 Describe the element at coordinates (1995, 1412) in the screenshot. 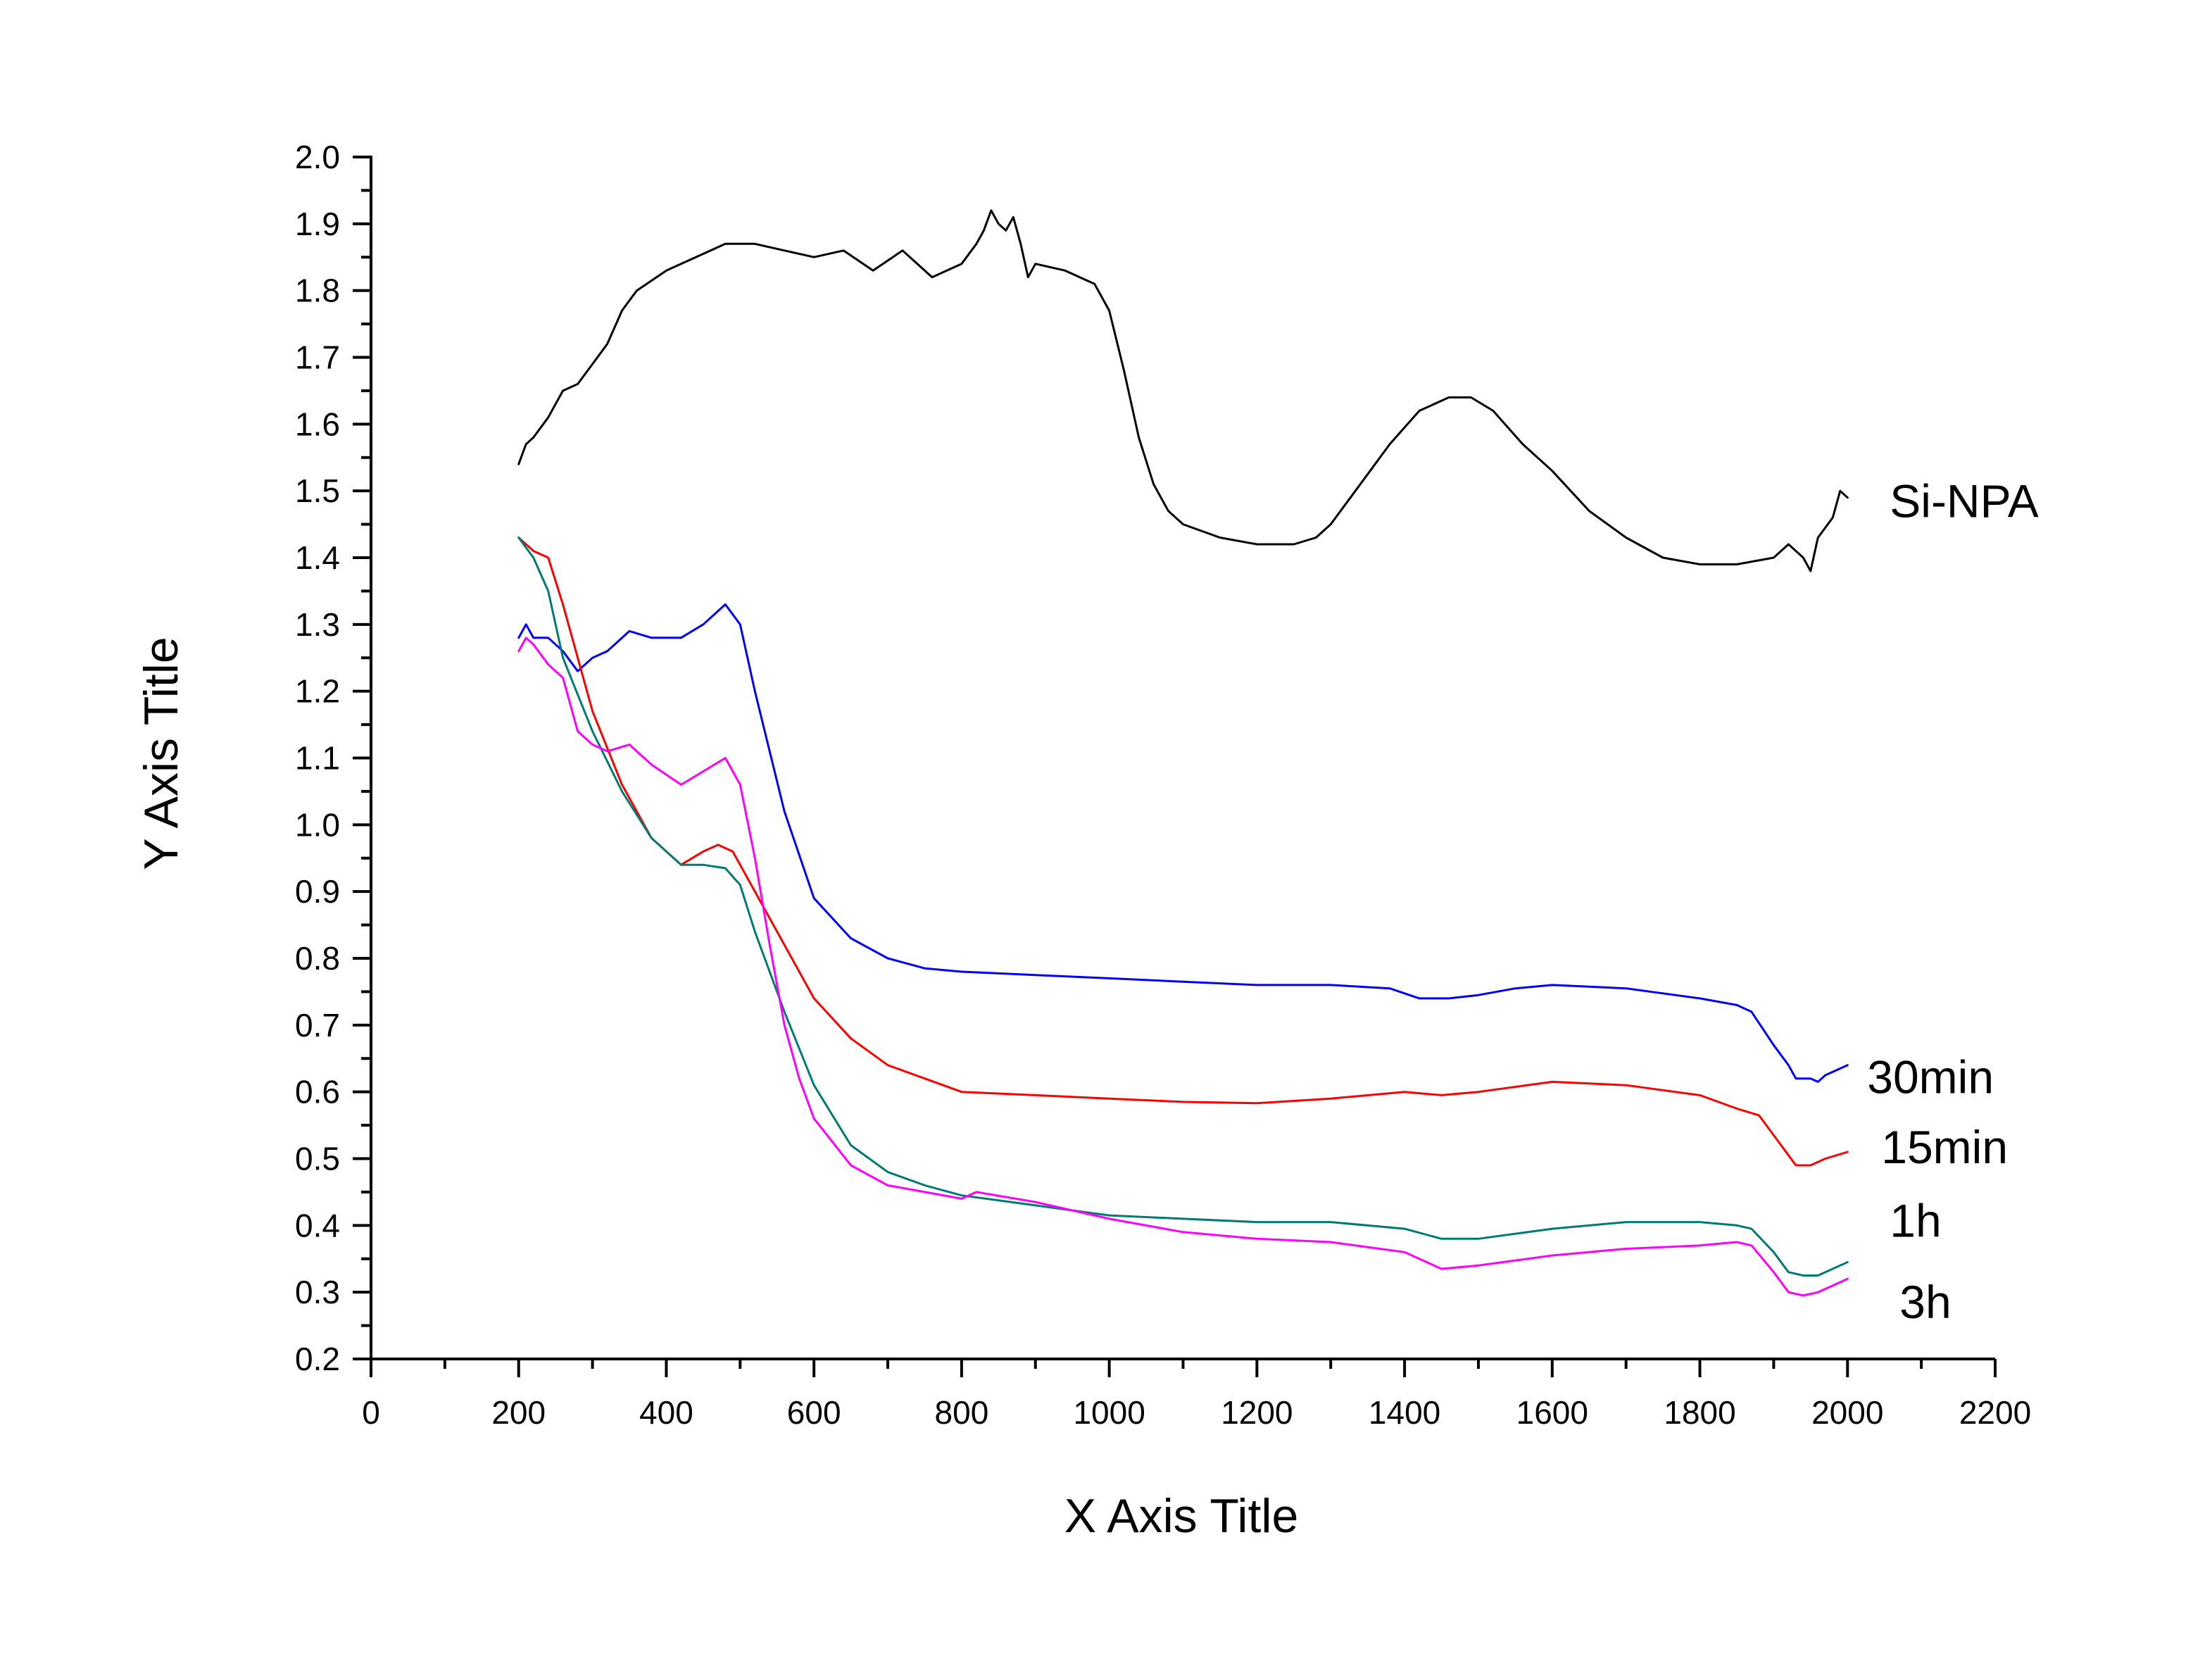

I see `x-tick-label: 2200` at that location.